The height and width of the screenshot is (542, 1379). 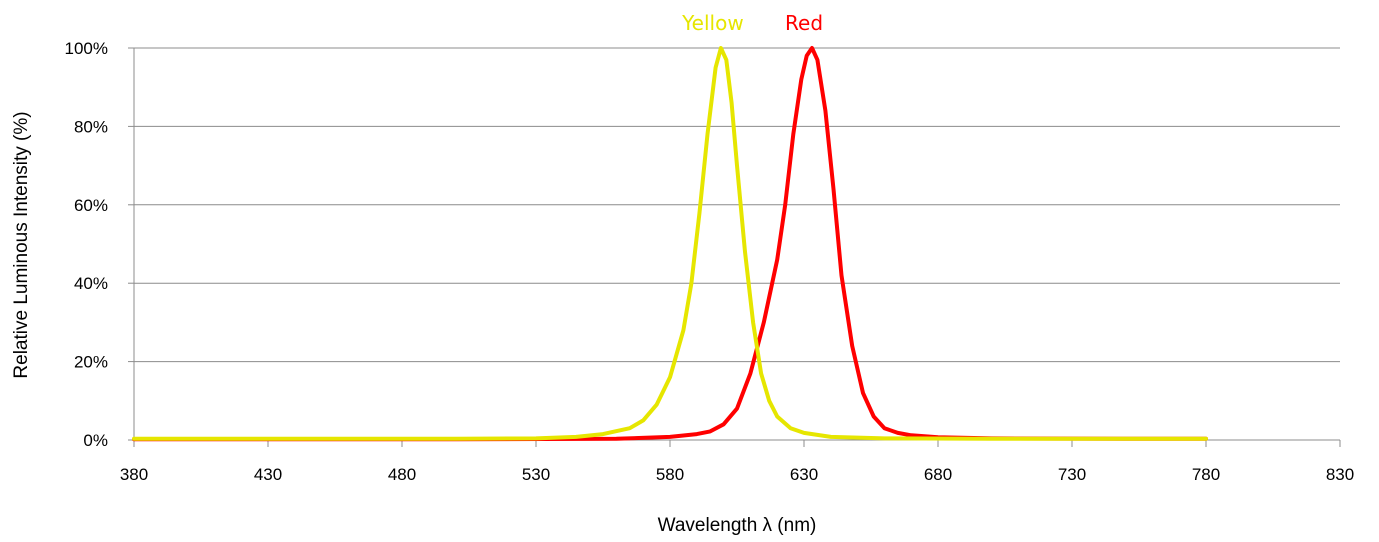 What do you see at coordinates (268, 474) in the screenshot?
I see `x-tick-label: 430` at bounding box center [268, 474].